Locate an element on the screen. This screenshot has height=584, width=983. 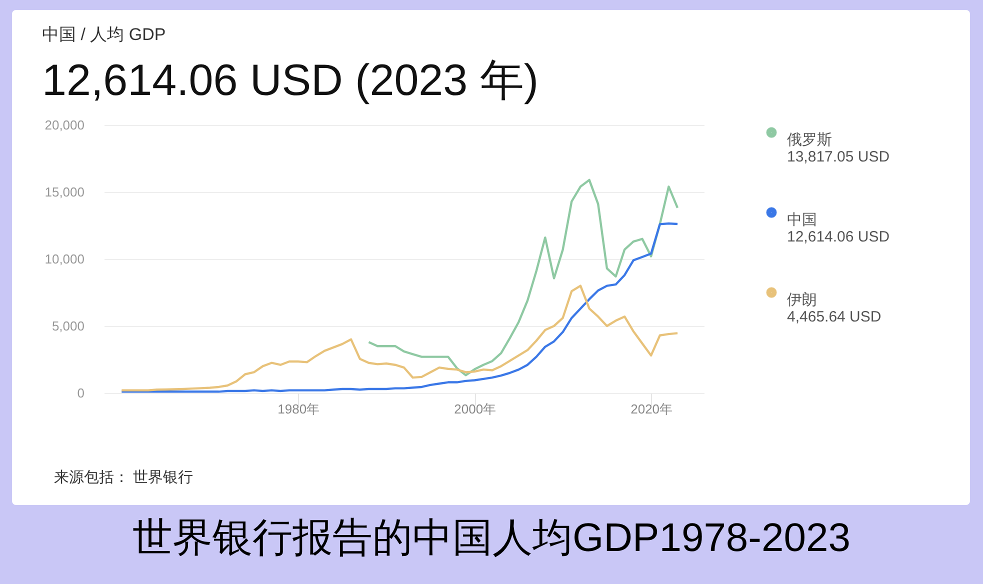
y-tick-label: 15,000 is located at coordinates (64, 192).